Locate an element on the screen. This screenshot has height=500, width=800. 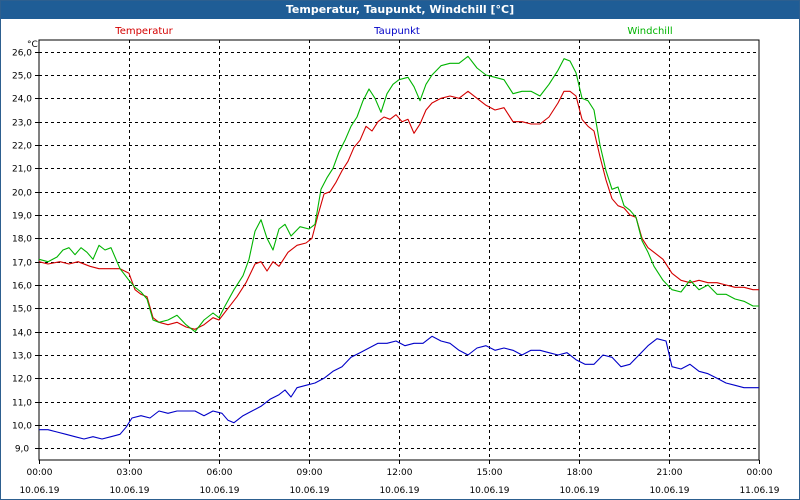
y-tick-label: 24,0 is located at coordinates (22, 100).